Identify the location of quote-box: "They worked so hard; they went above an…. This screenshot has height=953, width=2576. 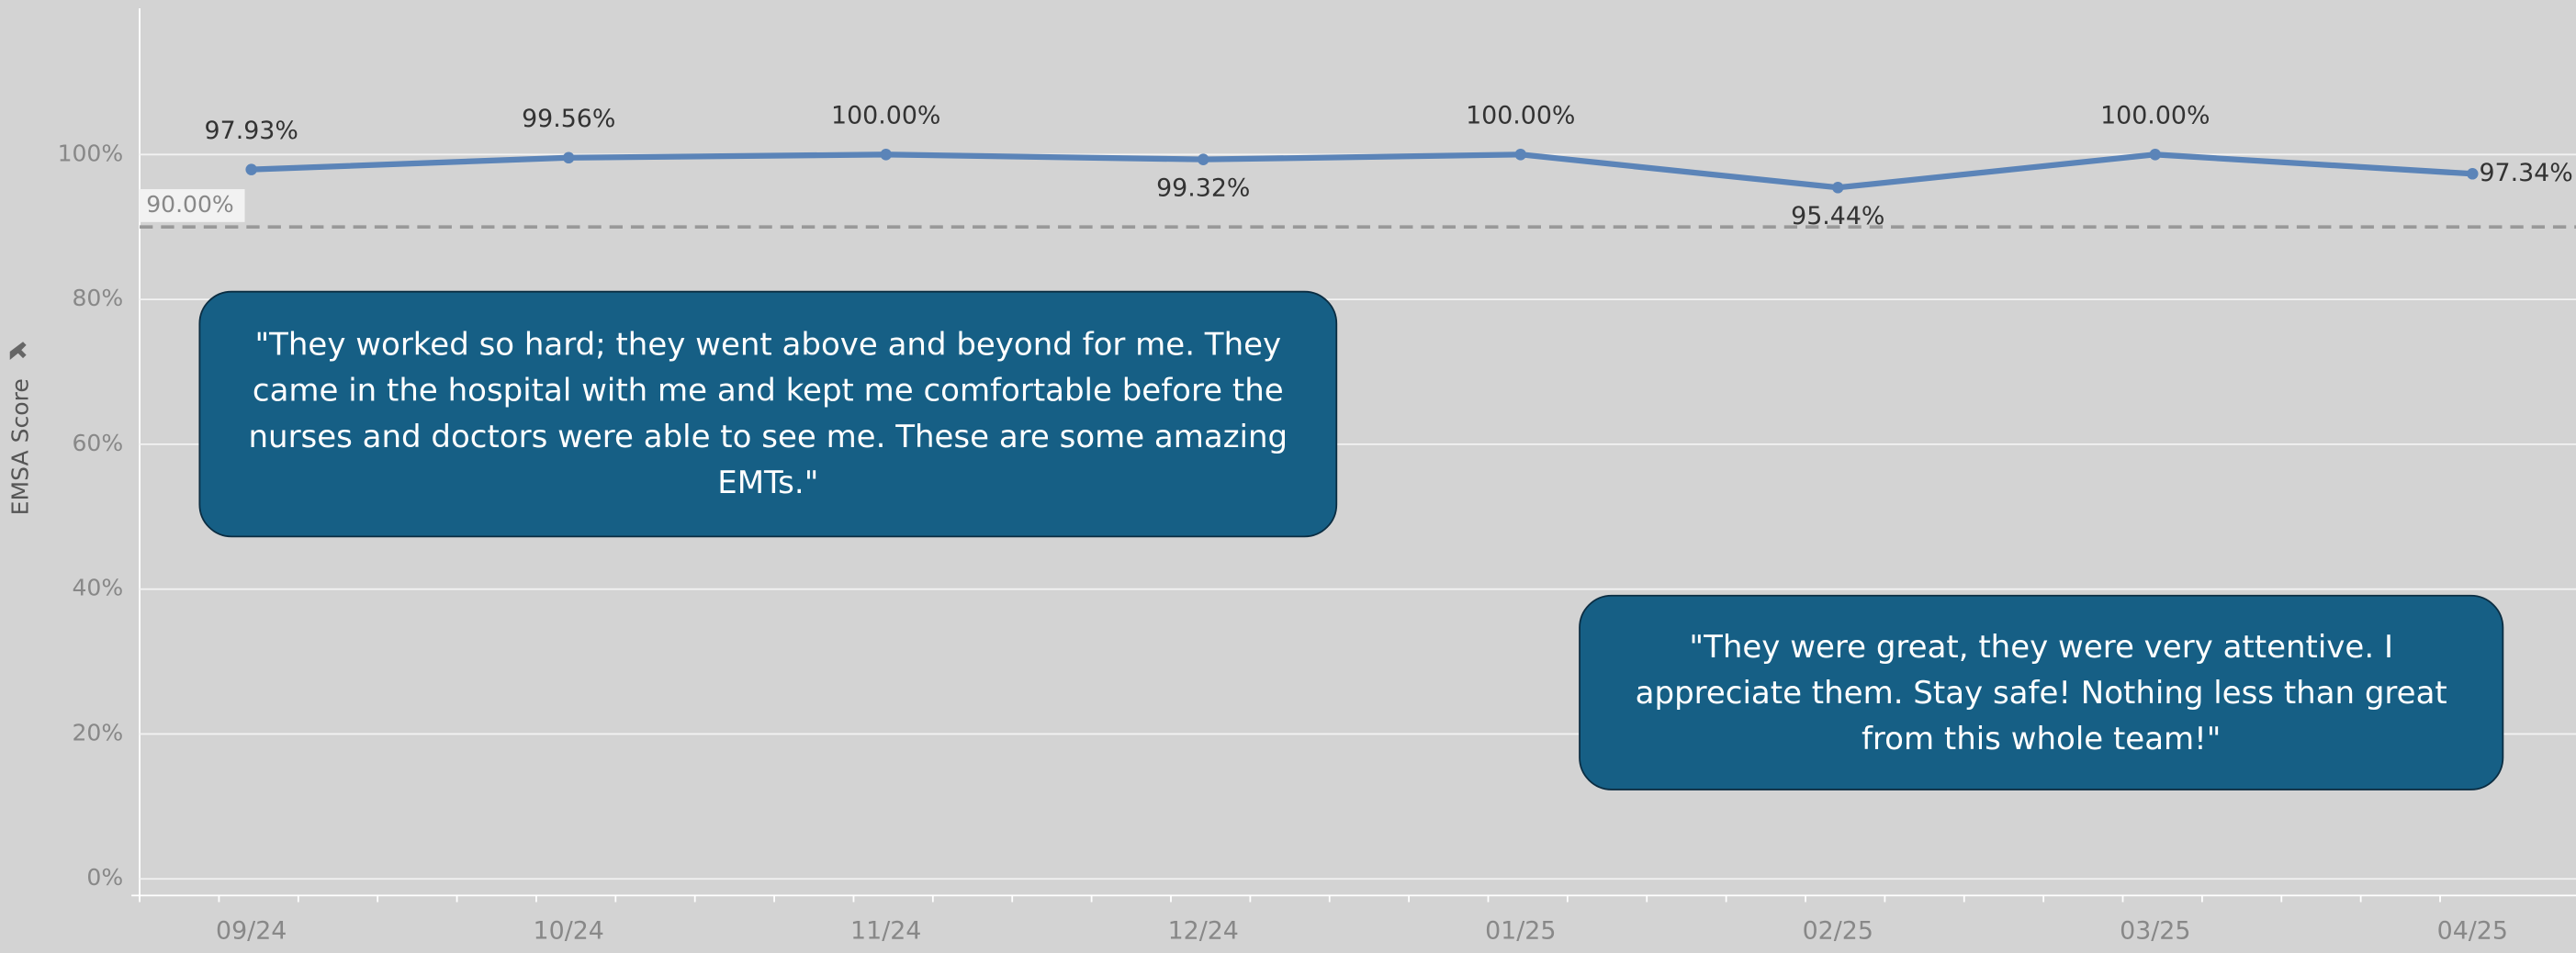
(768, 414).